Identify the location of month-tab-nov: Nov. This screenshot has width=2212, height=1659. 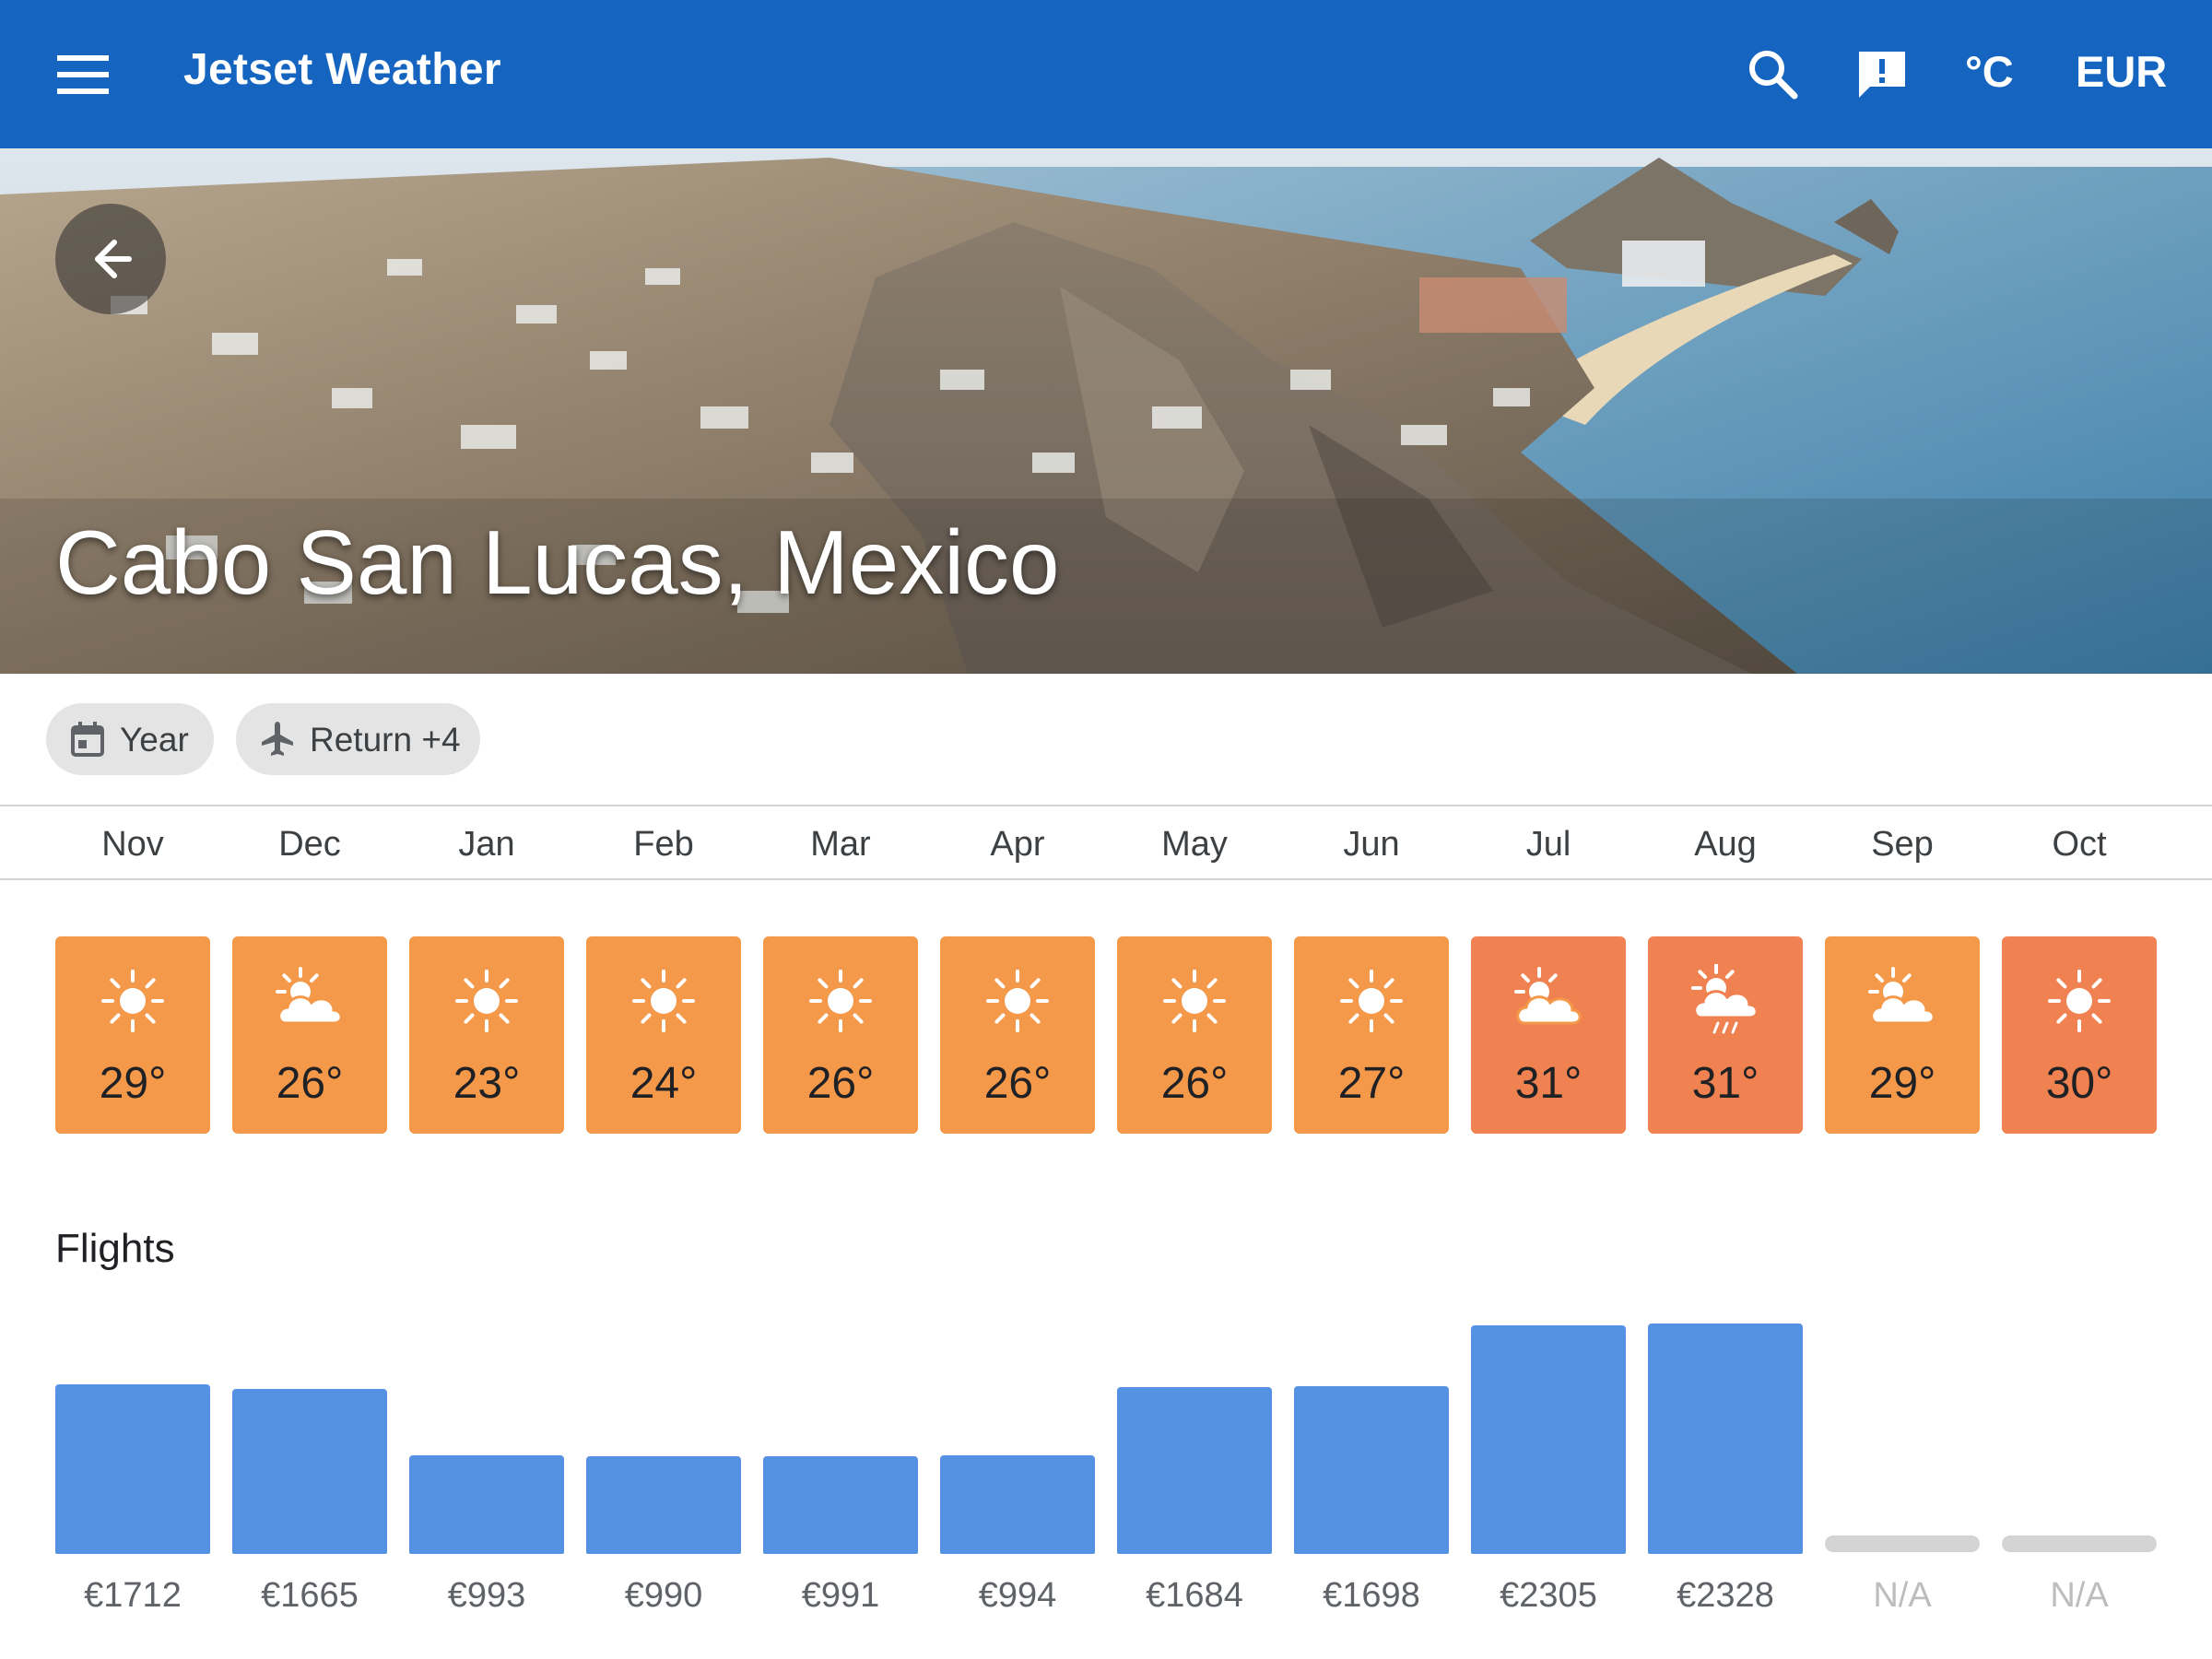
(132, 844).